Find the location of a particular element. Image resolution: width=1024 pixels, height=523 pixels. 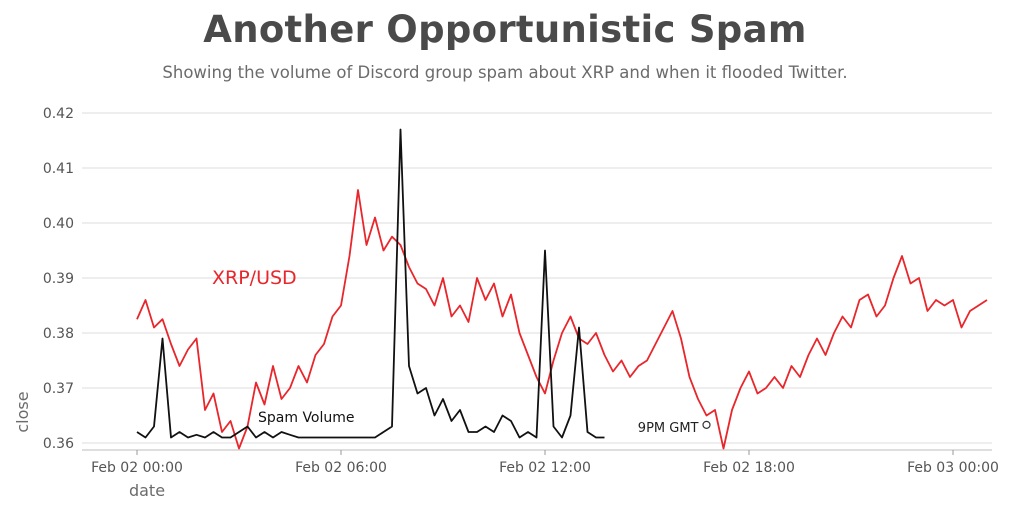

chart-title: Another Opportunistic Spam is located at coordinates (505, 29).